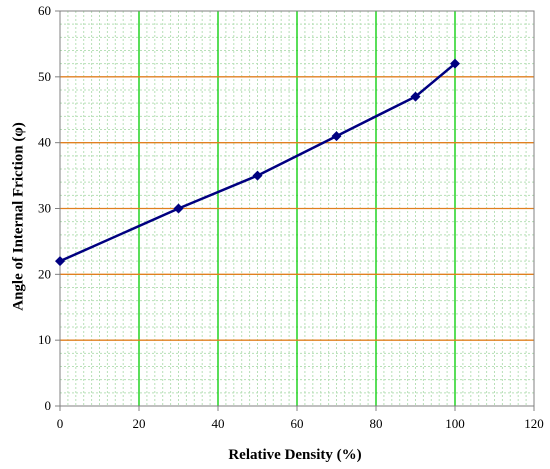  Describe the element at coordinates (297, 423) in the screenshot. I see `x-tick-label: 60` at that location.